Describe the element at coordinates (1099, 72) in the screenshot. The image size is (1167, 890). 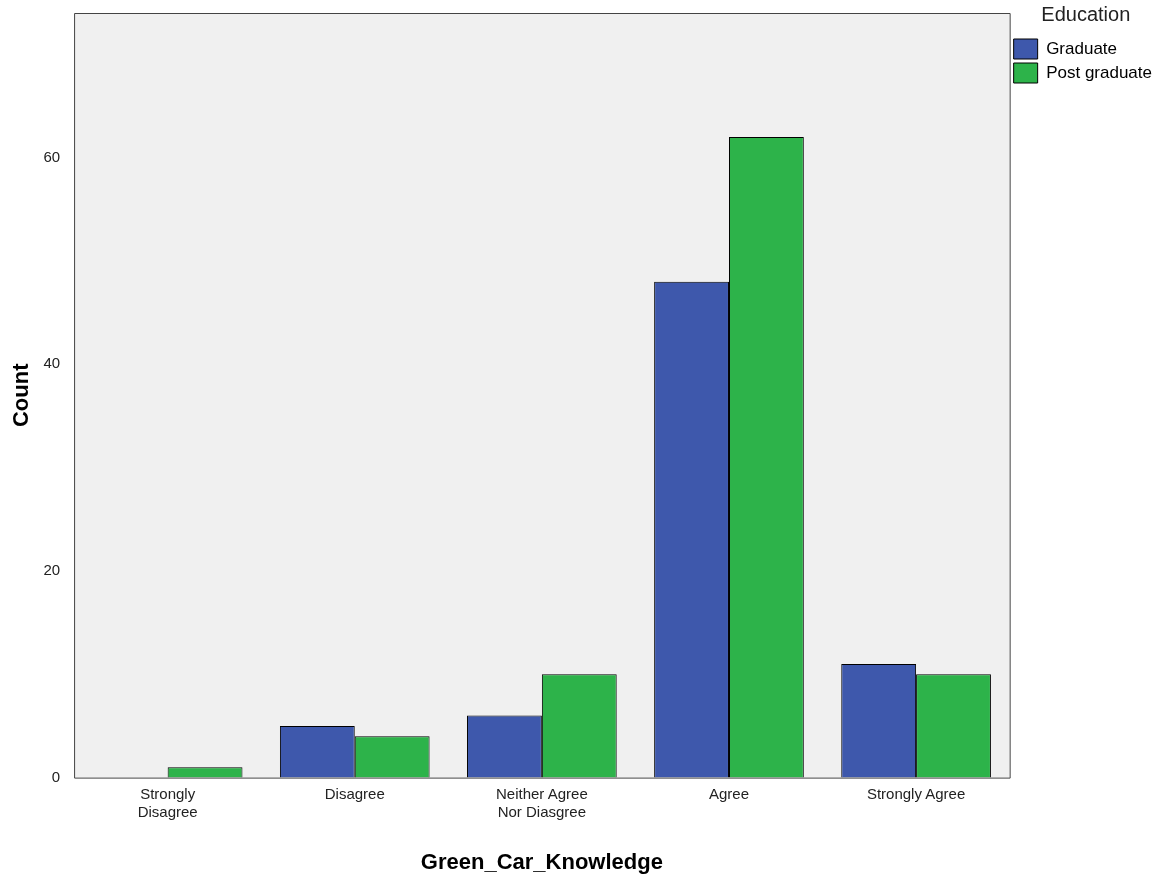
I see `legend-label: Post graduate` at that location.